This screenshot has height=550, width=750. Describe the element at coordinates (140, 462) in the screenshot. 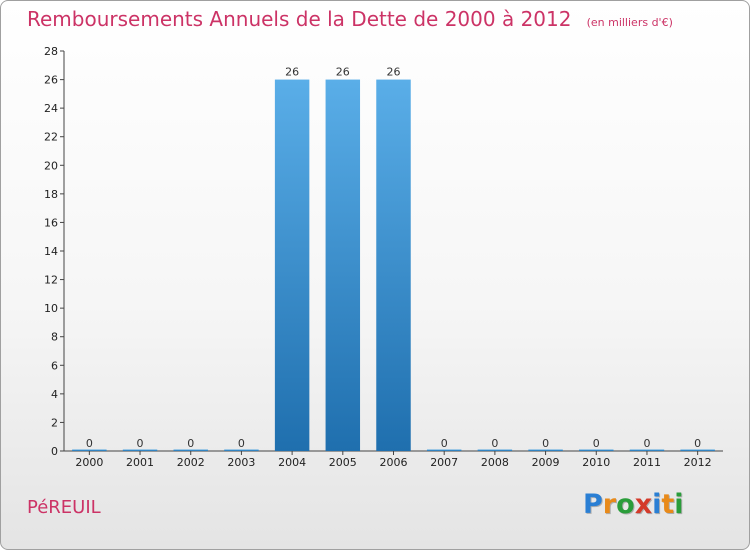

I see `x-tick-label: 2001` at that location.